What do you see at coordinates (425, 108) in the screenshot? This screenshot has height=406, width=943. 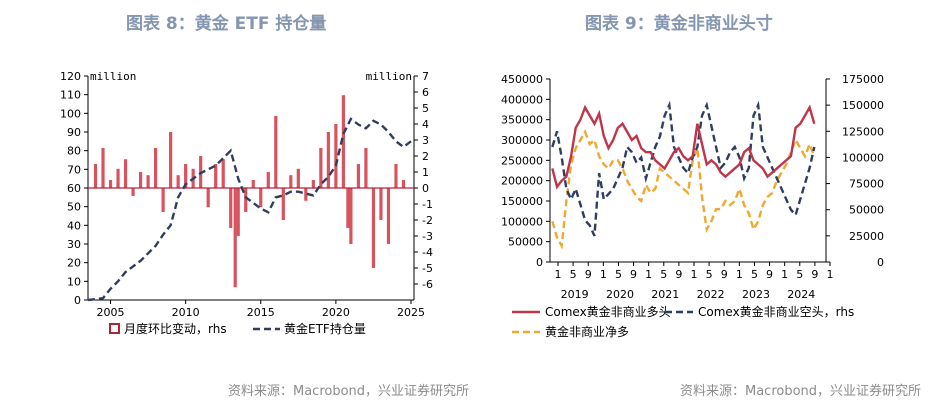 I see `right-tick-label: 5` at bounding box center [425, 108].